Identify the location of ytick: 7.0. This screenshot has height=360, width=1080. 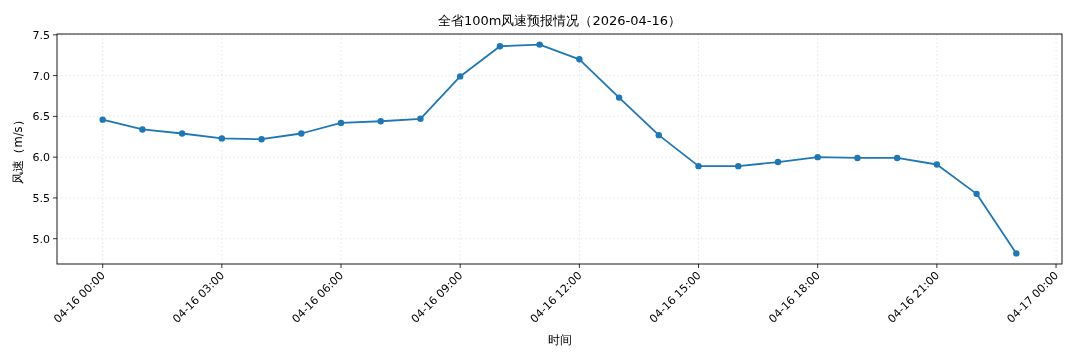
(41, 76).